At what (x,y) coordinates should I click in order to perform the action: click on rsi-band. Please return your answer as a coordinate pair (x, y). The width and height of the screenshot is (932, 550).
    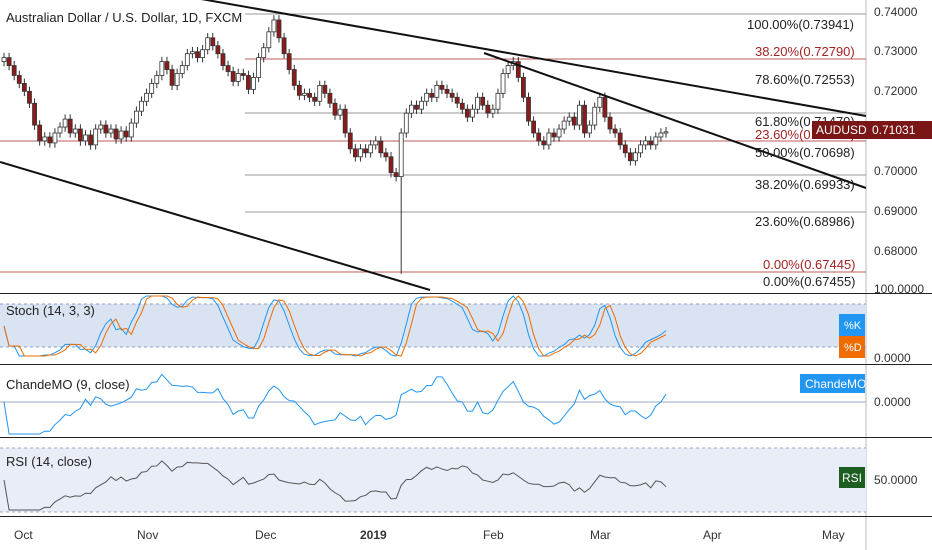
    Looking at the image, I should click on (433, 480).